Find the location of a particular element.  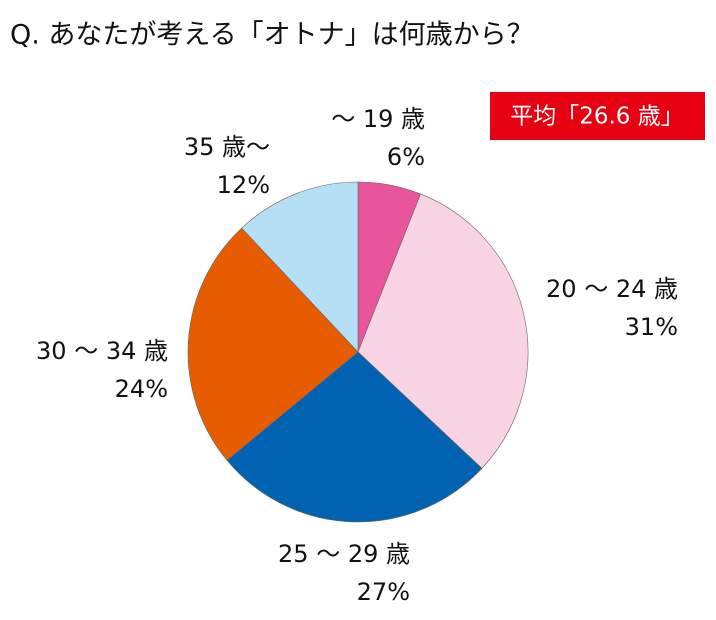

slice-value-label: 27% is located at coordinates (383, 592).